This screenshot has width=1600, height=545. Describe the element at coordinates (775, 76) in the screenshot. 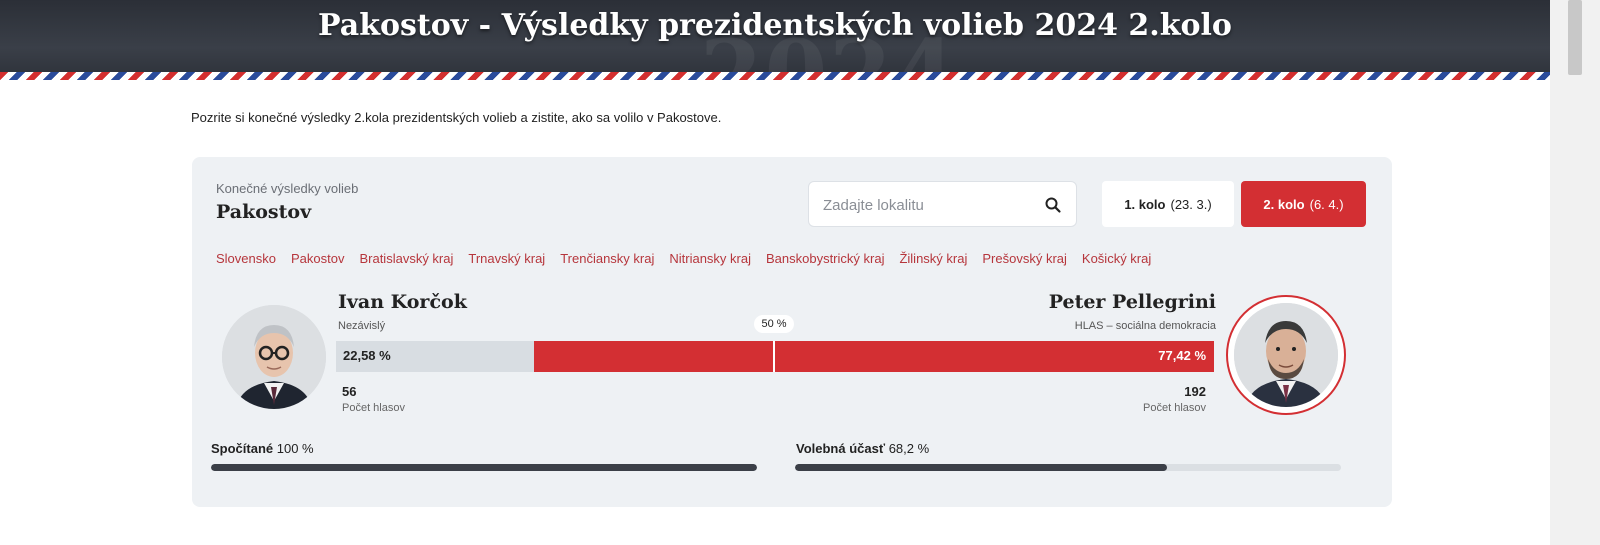

I see `tricolor-stripe` at that location.